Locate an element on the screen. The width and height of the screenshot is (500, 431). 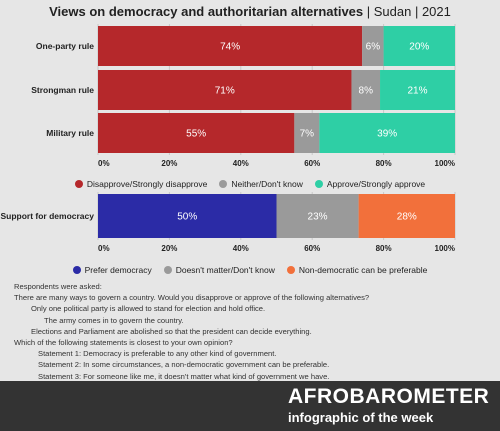
legend-swatch-doesnt-matter is located at coordinates (167, 270).